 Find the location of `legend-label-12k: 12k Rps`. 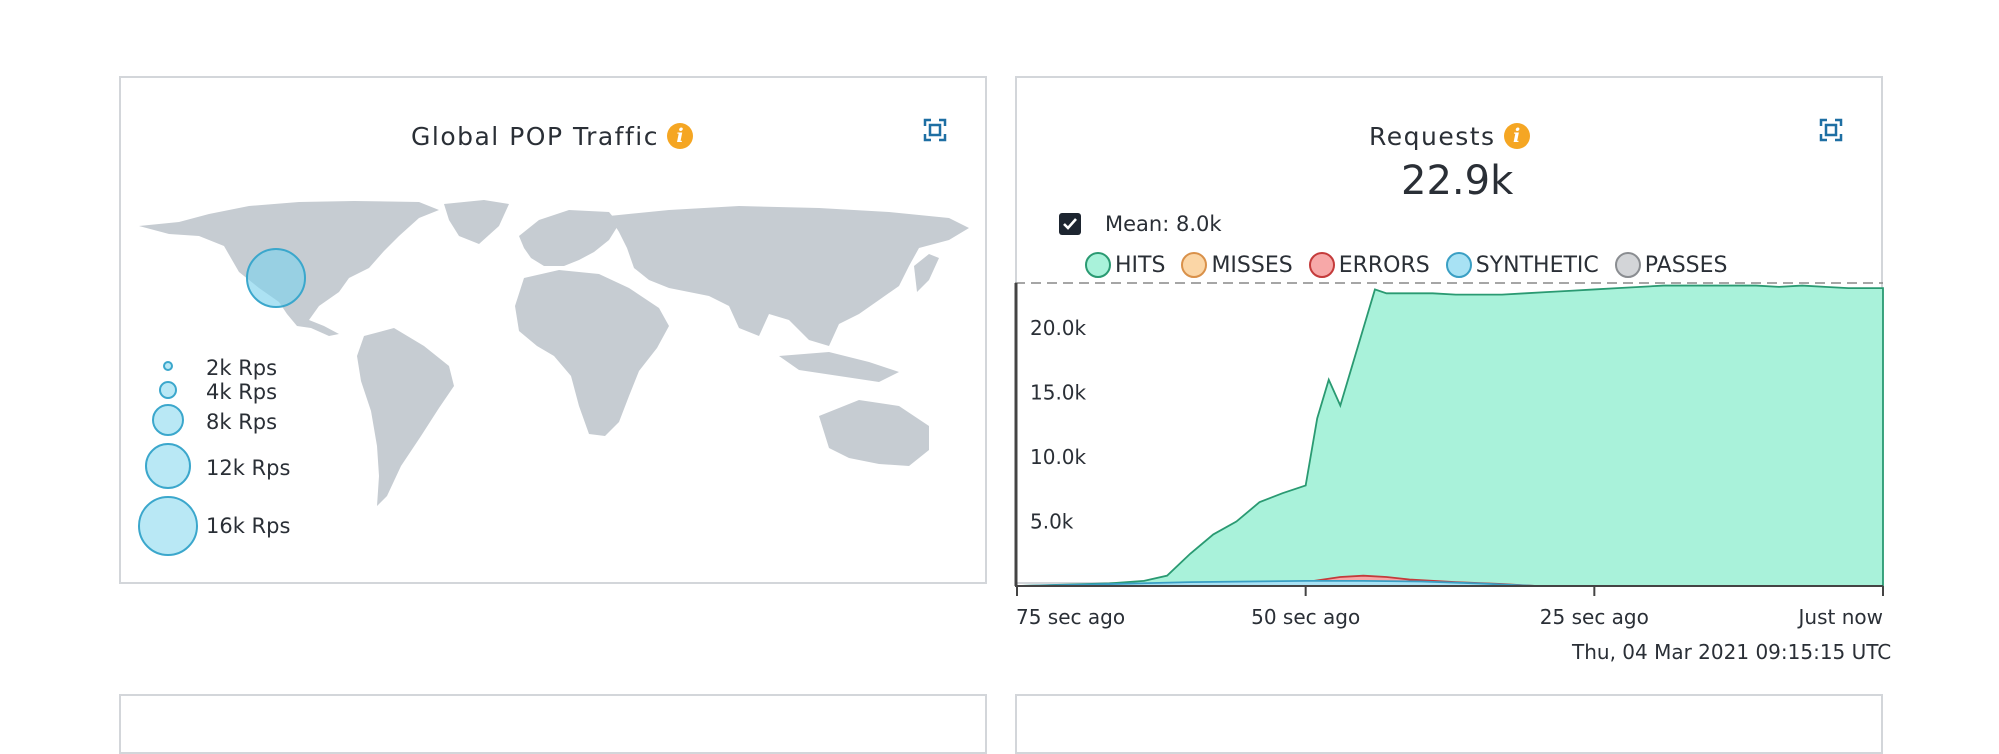

legend-label-12k: 12k Rps is located at coordinates (248, 468).